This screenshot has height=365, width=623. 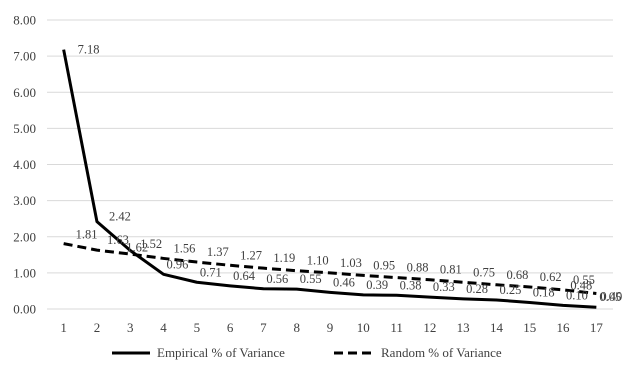 What do you see at coordinates (120, 217) in the screenshot?
I see `empirical-data-label: 2.42` at bounding box center [120, 217].